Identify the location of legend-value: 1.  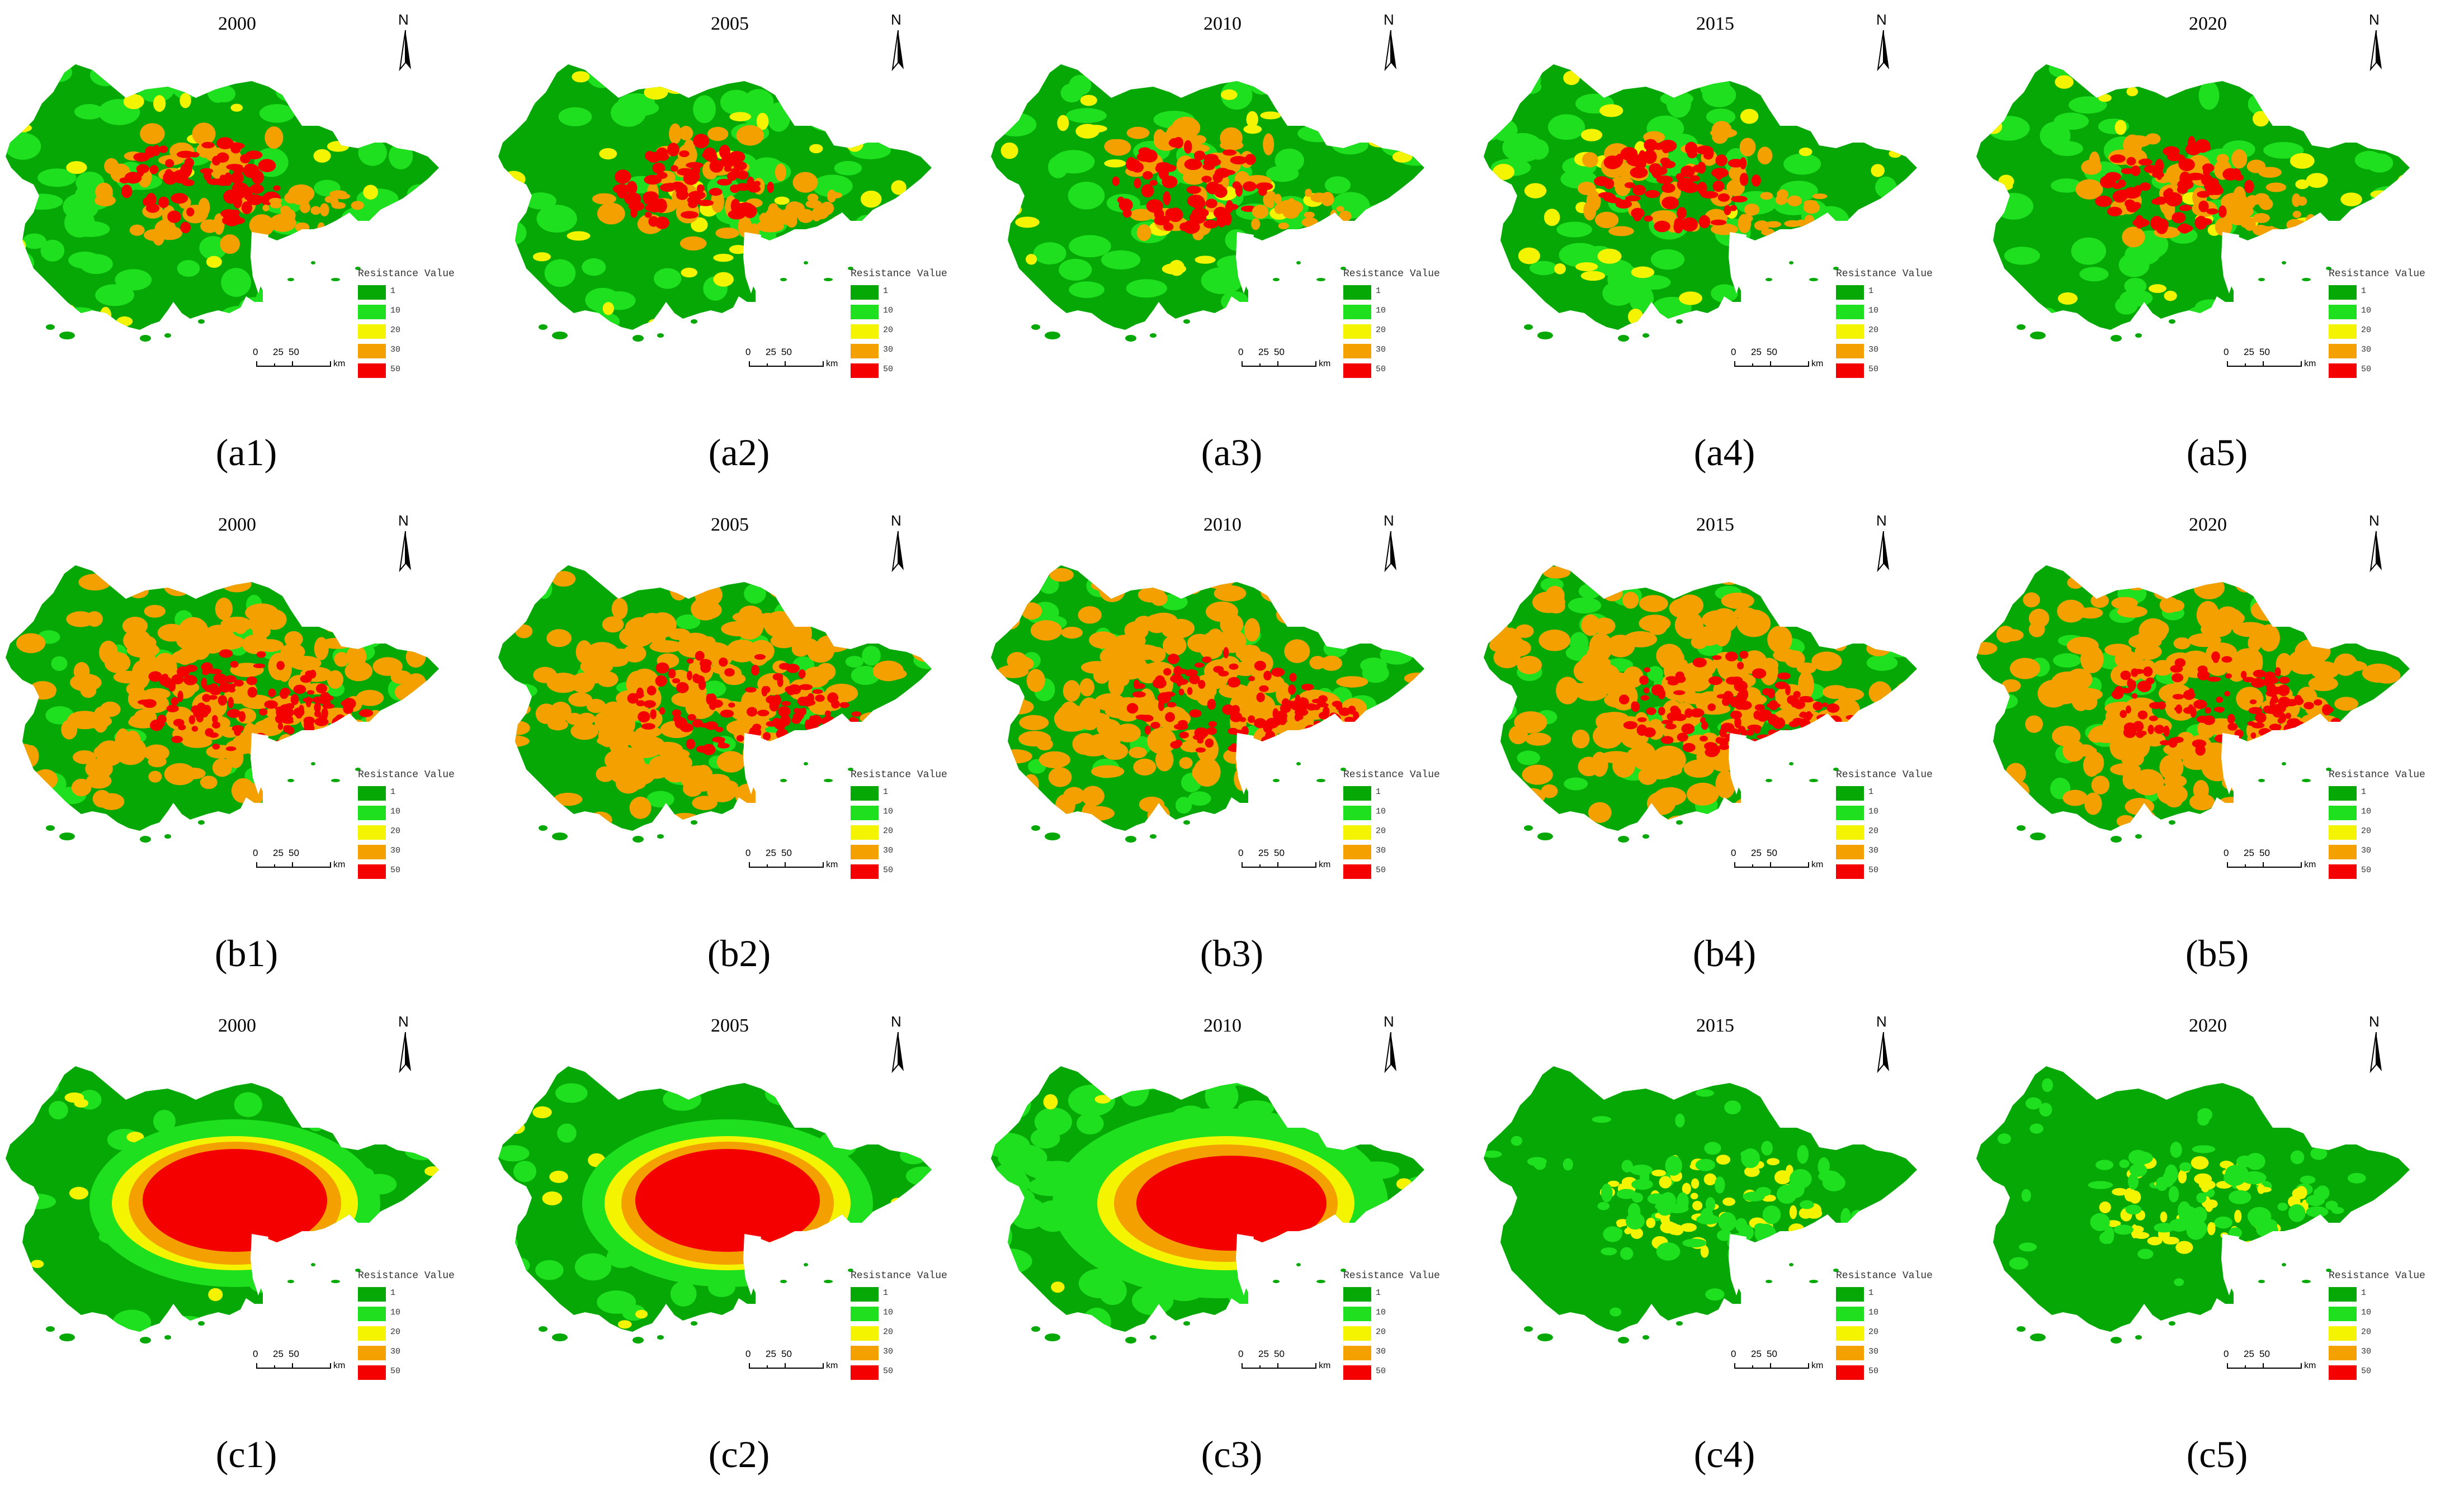
(1378, 792).